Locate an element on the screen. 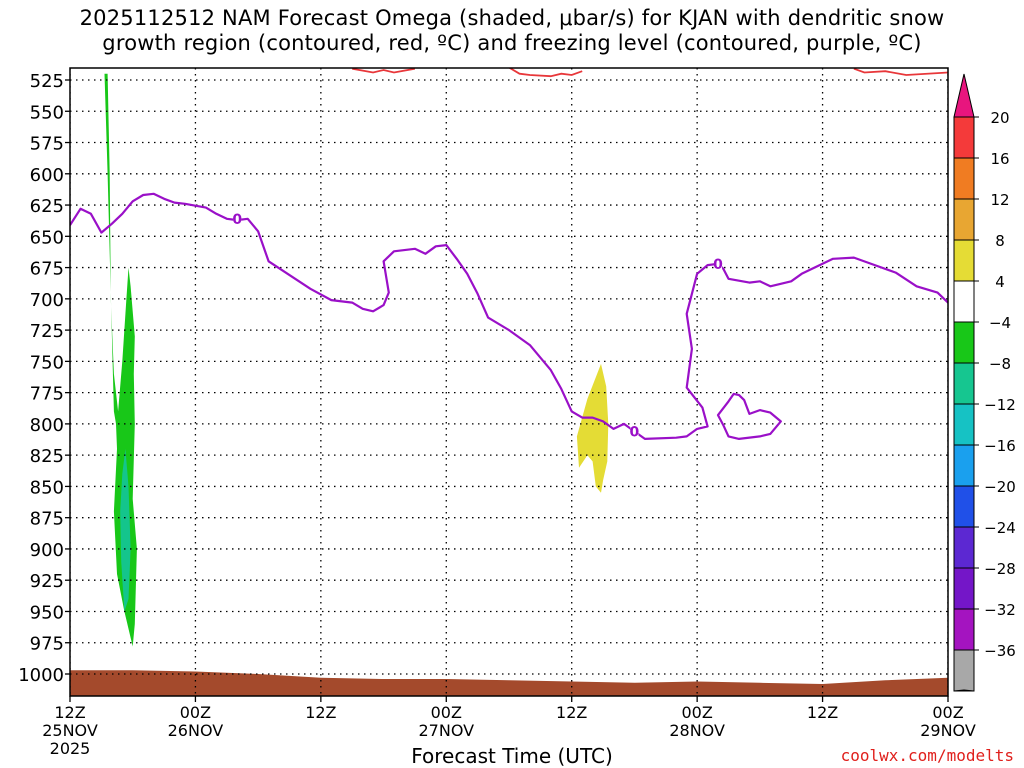 The image size is (1024, 768). x-tick-label-0-0: 12Z is located at coordinates (69, 712).